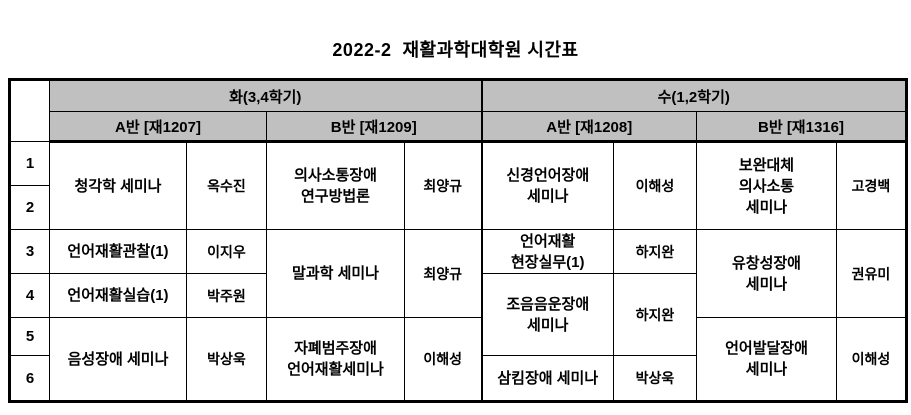 This screenshot has height=415, width=911. I want to click on cell-wed-b-p1-2-subject: 보완대체 의사소통 세미나, so click(766, 185).